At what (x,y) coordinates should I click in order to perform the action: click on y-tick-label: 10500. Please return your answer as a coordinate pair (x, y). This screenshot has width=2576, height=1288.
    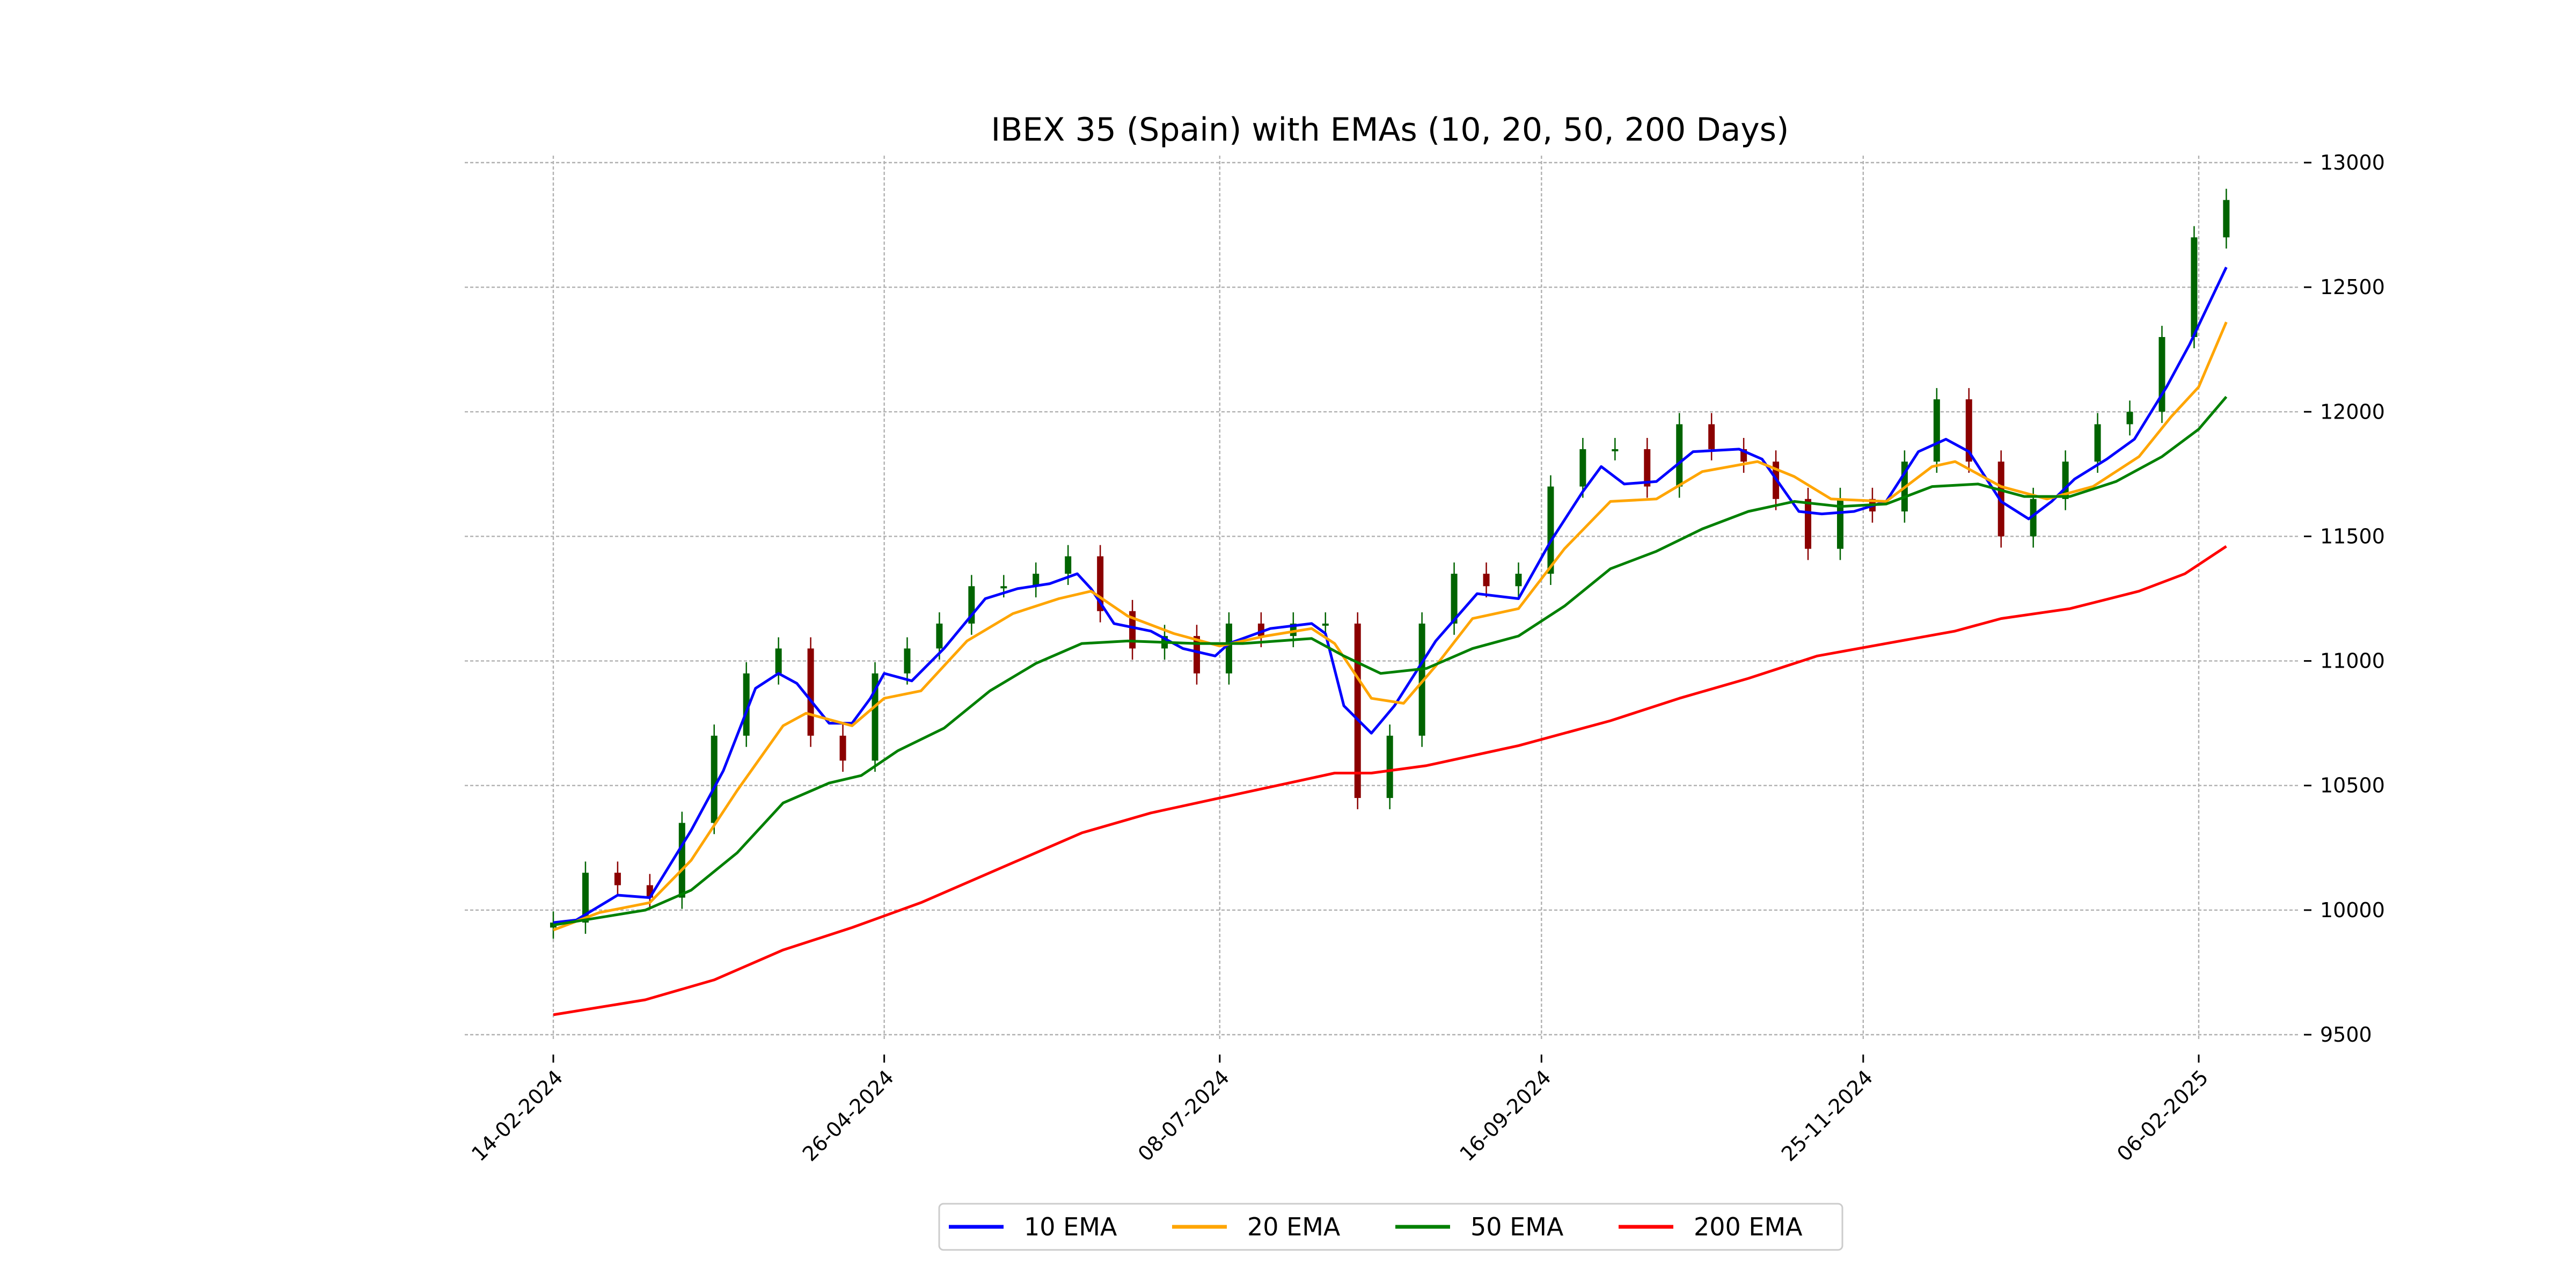
    Looking at the image, I should click on (2352, 785).